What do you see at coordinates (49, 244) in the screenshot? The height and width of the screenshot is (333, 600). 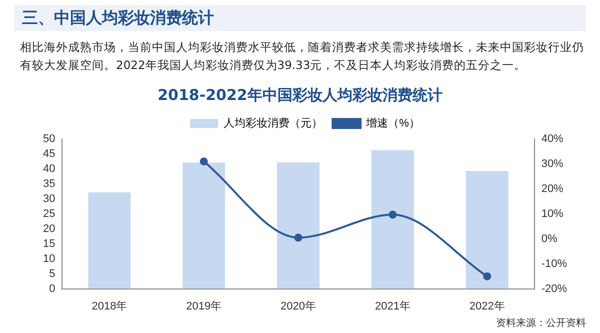 I see `y-tick-label: 15` at bounding box center [49, 244].